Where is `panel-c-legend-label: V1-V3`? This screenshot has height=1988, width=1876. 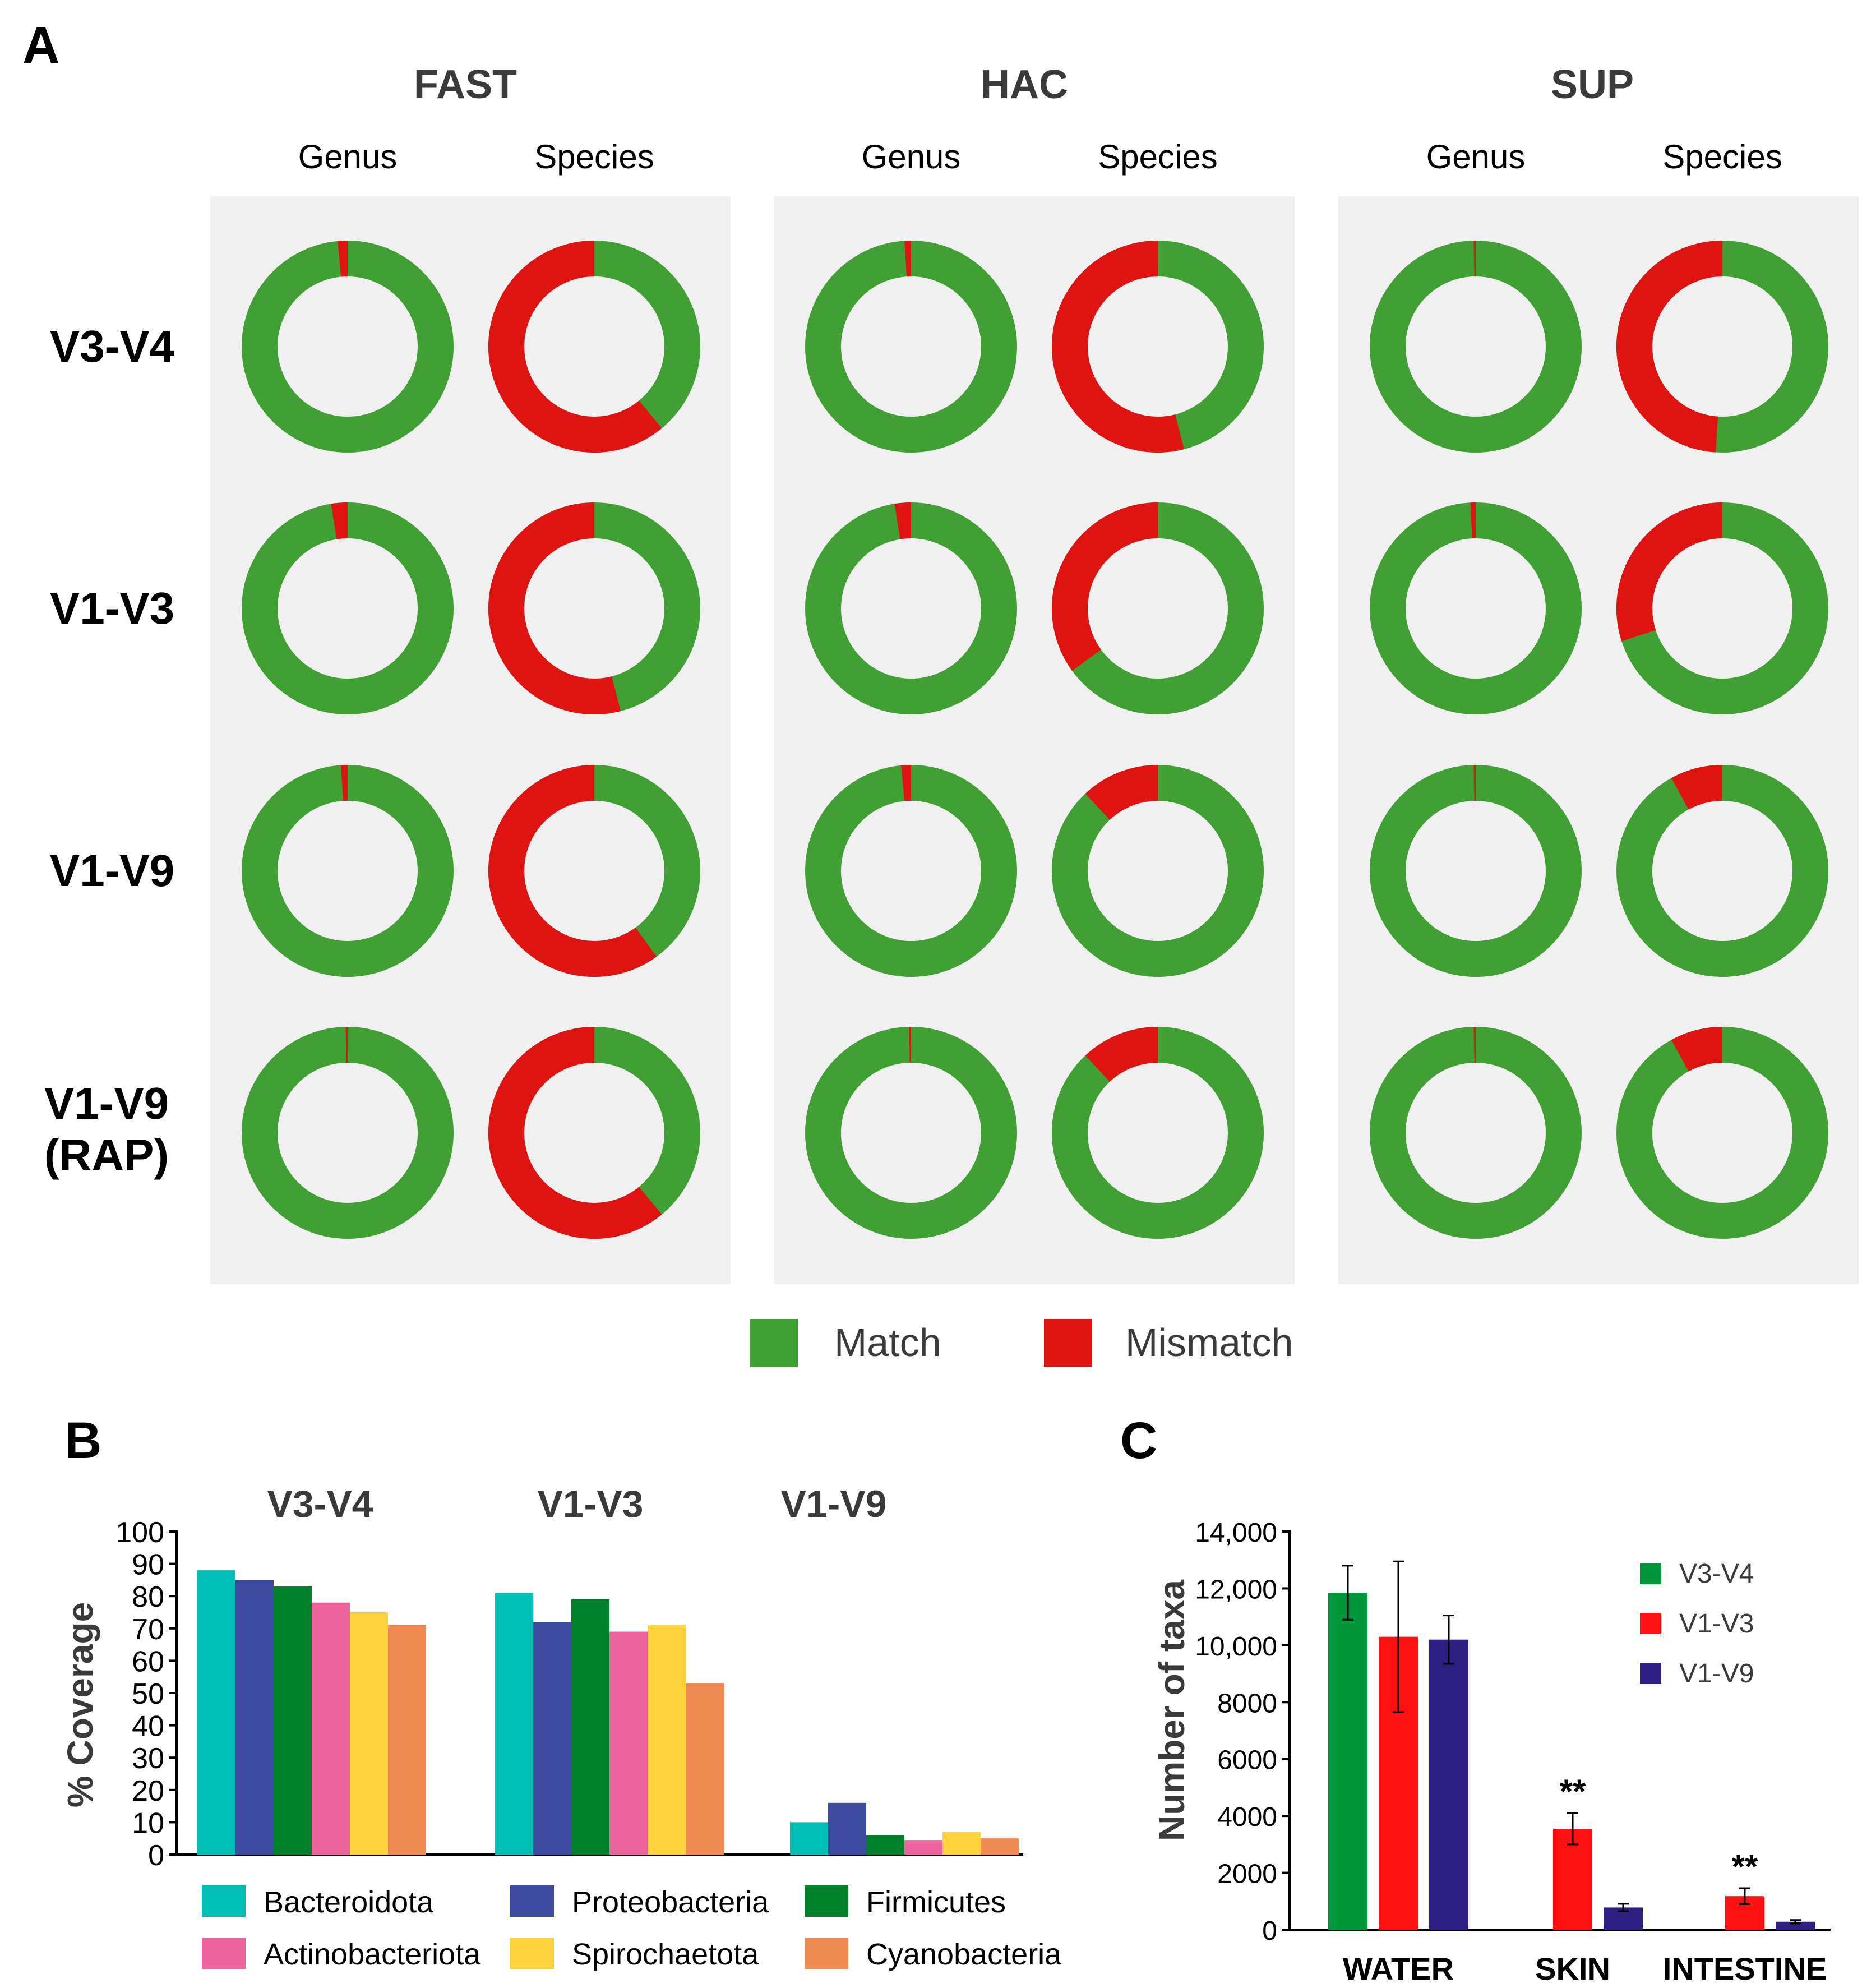 panel-c-legend-label: V1-V3 is located at coordinates (1716, 1624).